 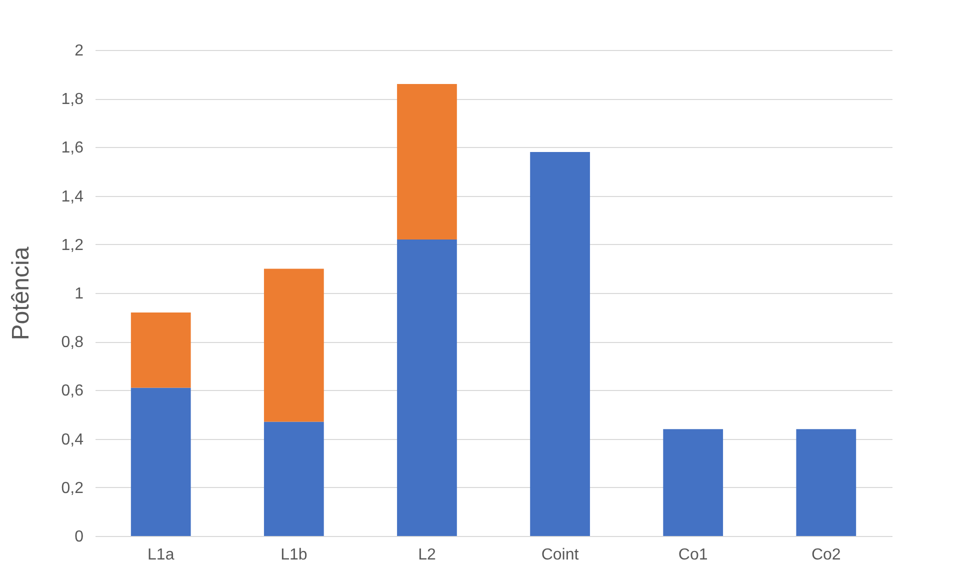 What do you see at coordinates (72, 391) in the screenshot?
I see `y-tick-label: 0,6` at bounding box center [72, 391].